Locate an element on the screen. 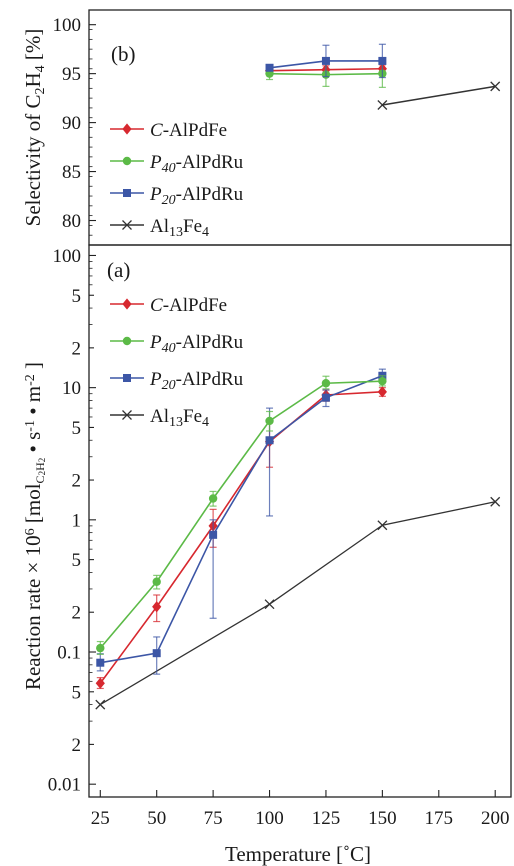 The width and height of the screenshot is (514, 866). panel-a-xtick-label: 150 is located at coordinates (382, 818).